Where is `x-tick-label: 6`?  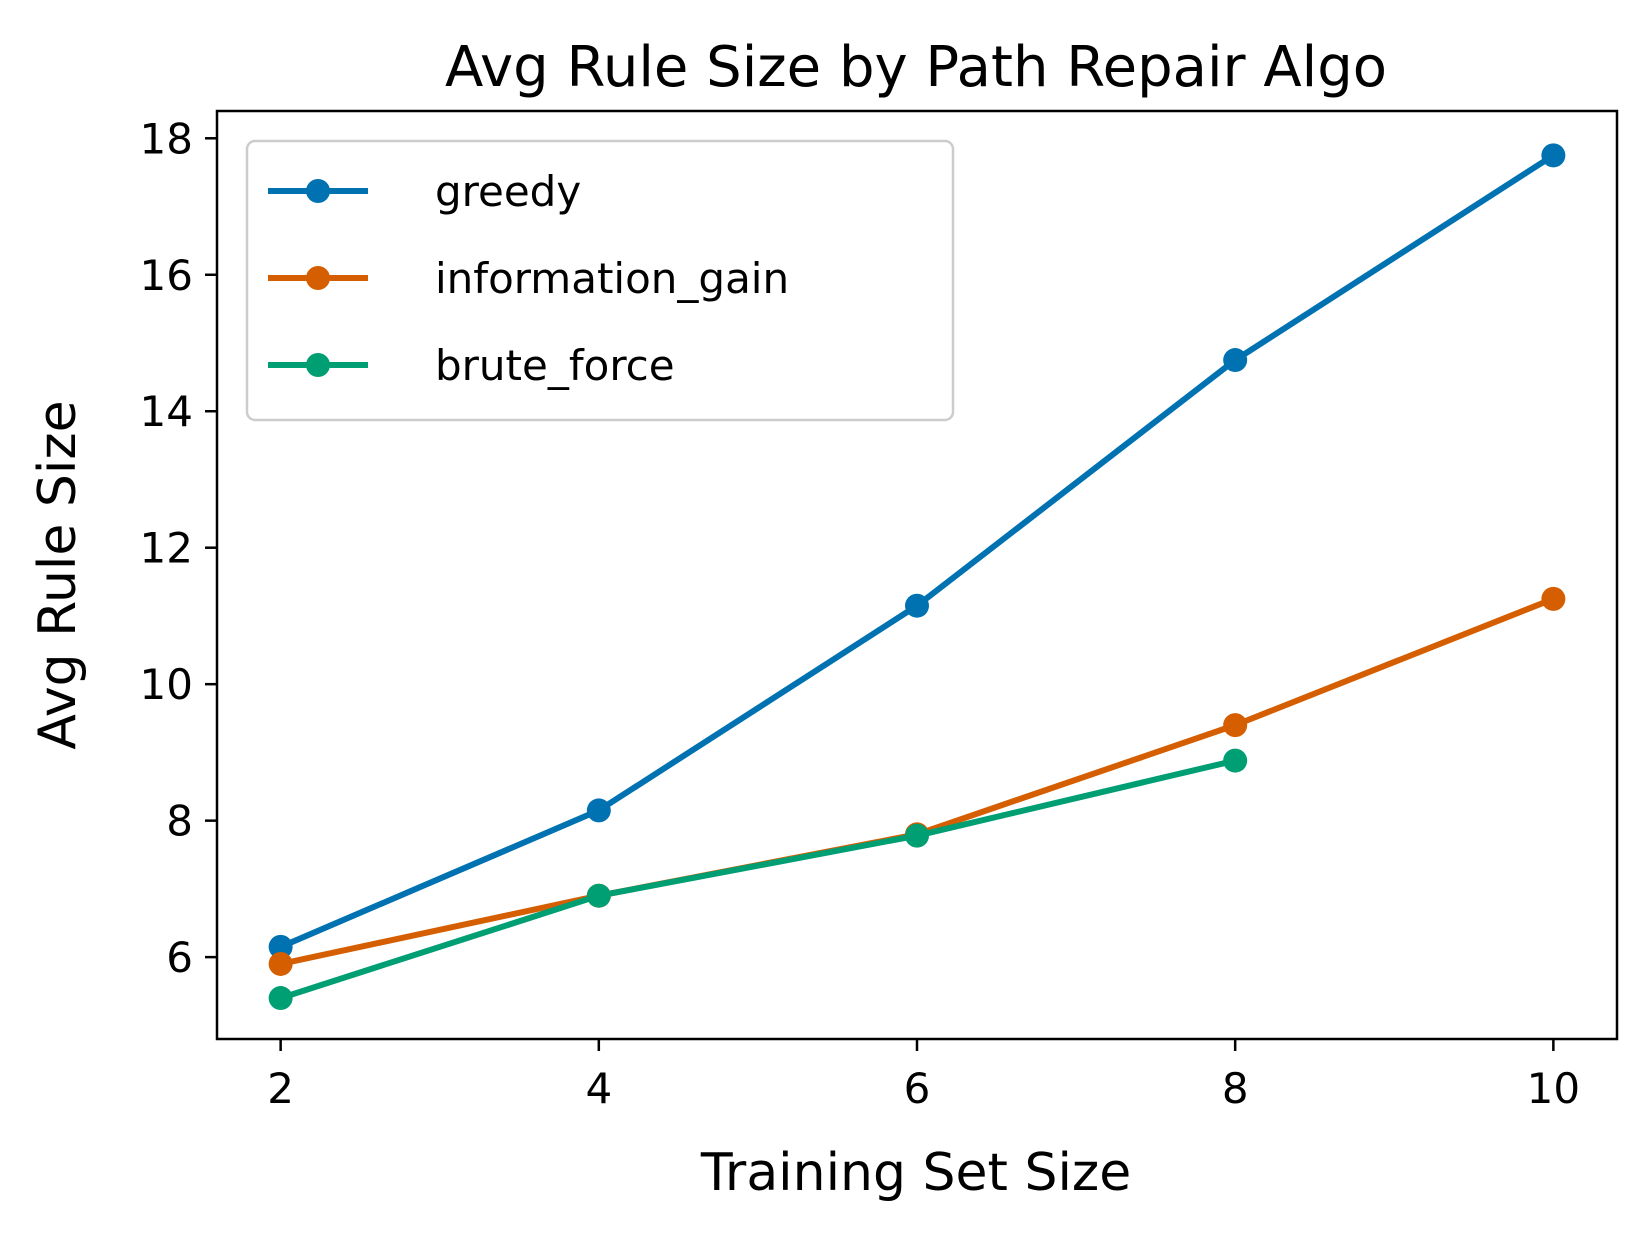
x-tick-label: 6 is located at coordinates (917, 1088).